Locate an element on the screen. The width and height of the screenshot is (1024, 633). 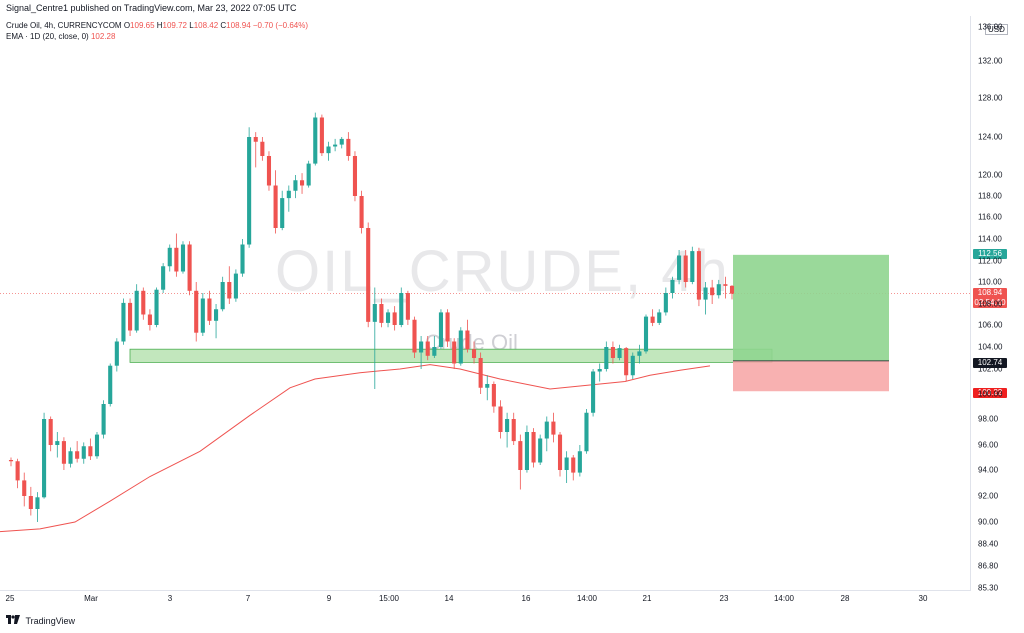
y-tick-label: 92.00 is located at coordinates (988, 496).